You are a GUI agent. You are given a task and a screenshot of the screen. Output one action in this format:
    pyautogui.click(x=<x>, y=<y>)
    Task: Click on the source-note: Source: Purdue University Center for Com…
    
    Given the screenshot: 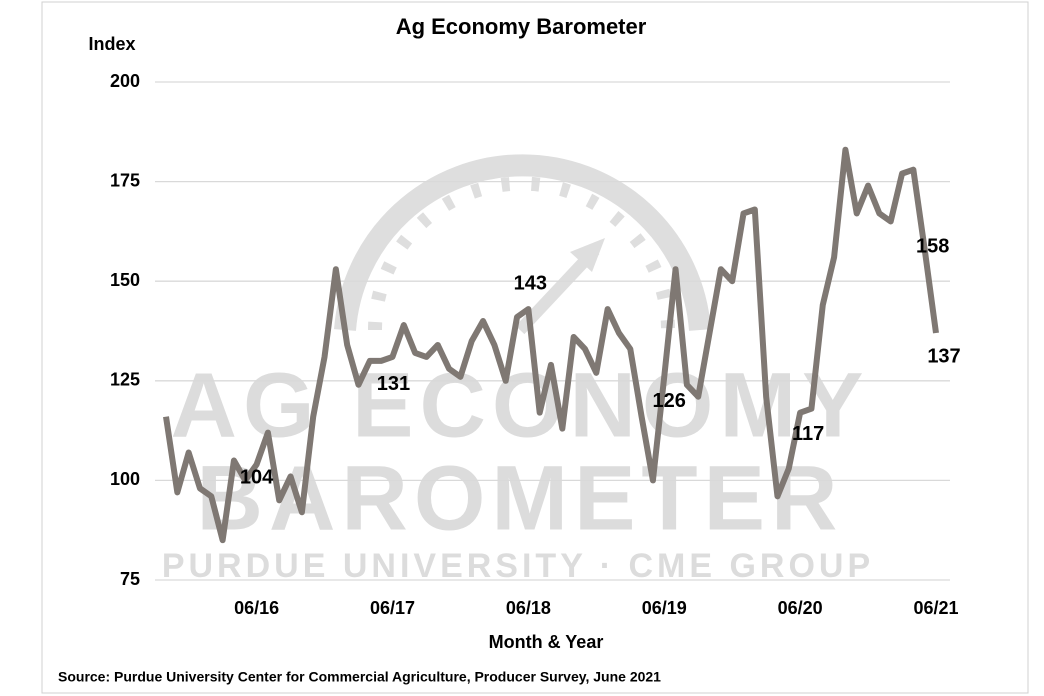 What is the action you would take?
    pyautogui.click(x=359, y=677)
    